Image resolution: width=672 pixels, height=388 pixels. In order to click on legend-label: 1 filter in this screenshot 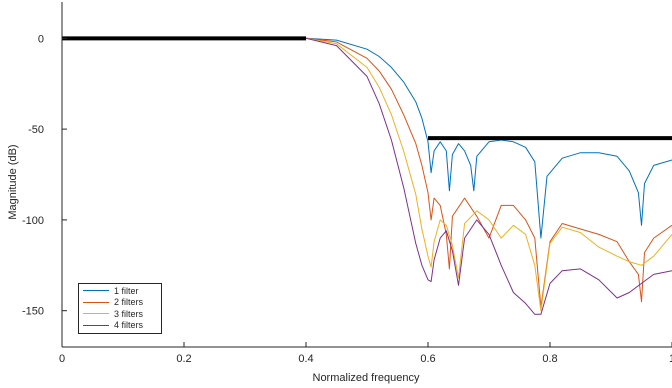, I will do `click(126, 290)`.